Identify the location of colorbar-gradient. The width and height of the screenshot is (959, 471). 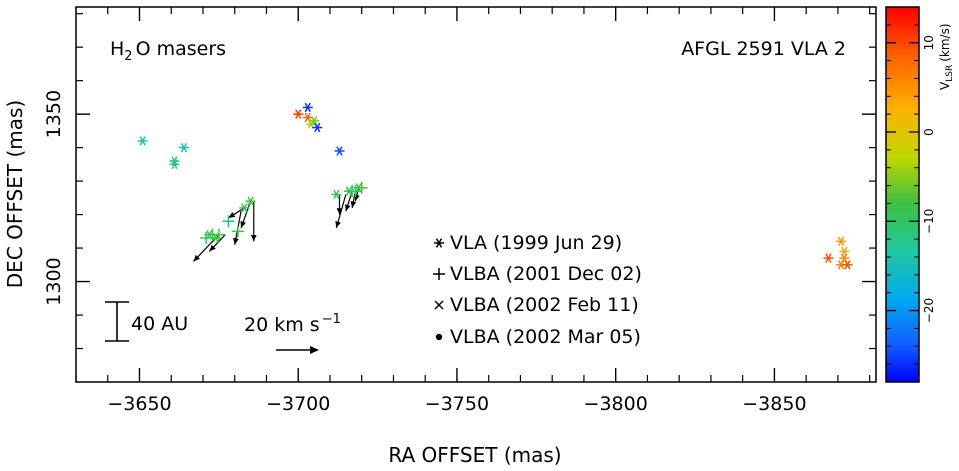
(902, 194).